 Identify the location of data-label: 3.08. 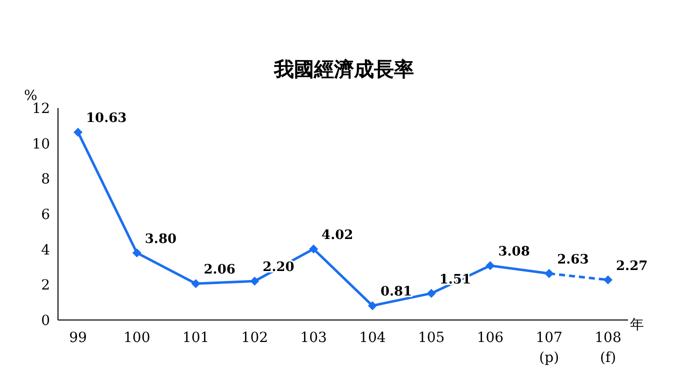
(514, 252).